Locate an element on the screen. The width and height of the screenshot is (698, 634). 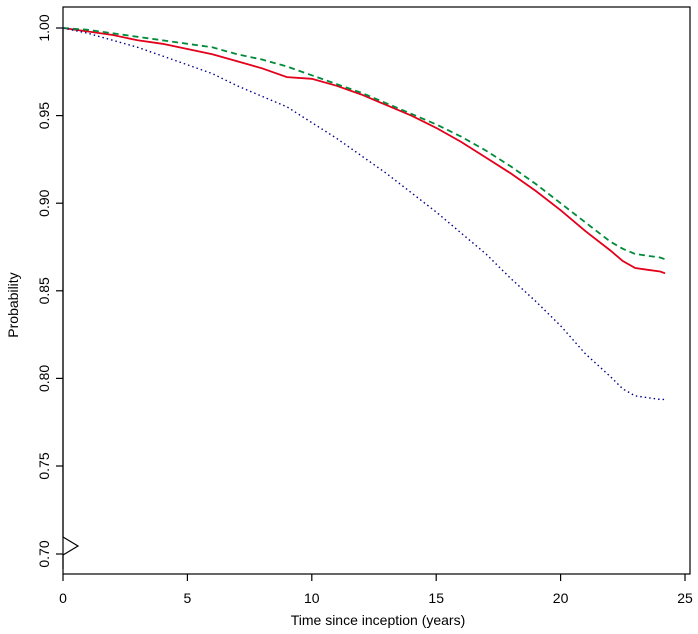
x-tick-label: 5 is located at coordinates (188, 598).